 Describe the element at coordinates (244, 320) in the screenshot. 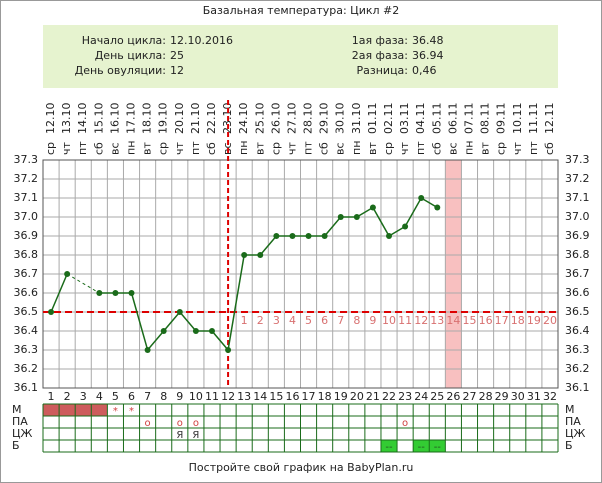

I see `post-ovulation-day: 1` at that location.